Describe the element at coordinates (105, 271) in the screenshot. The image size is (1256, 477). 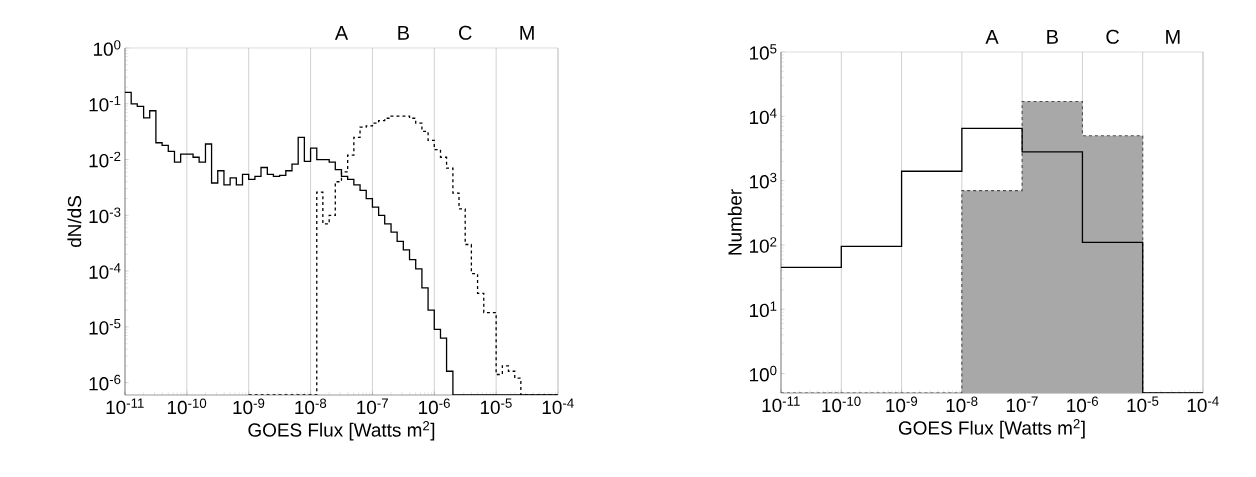
I see `y-tick-label: 10$^{-4}$` at that location.